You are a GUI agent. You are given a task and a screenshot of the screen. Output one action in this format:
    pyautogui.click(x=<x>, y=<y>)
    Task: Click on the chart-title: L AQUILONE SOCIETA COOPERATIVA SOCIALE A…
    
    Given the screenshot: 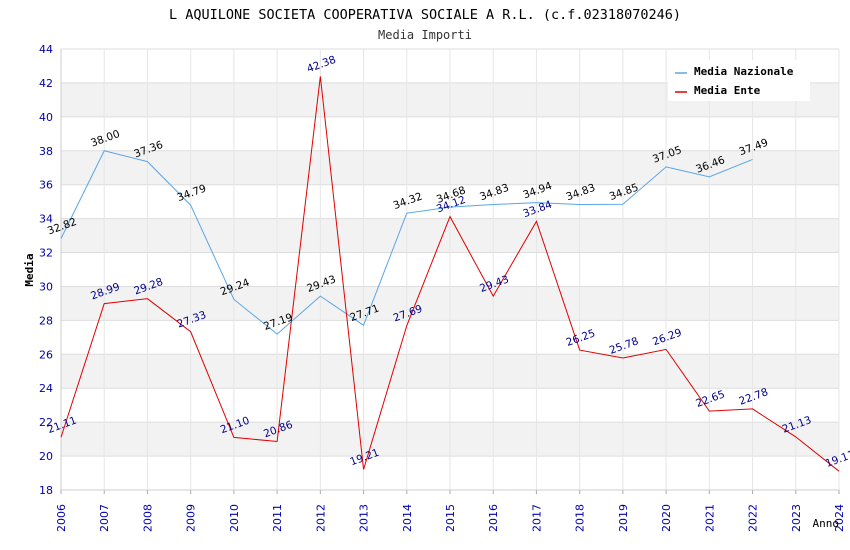 What is the action you would take?
    pyautogui.click(x=425, y=15)
    